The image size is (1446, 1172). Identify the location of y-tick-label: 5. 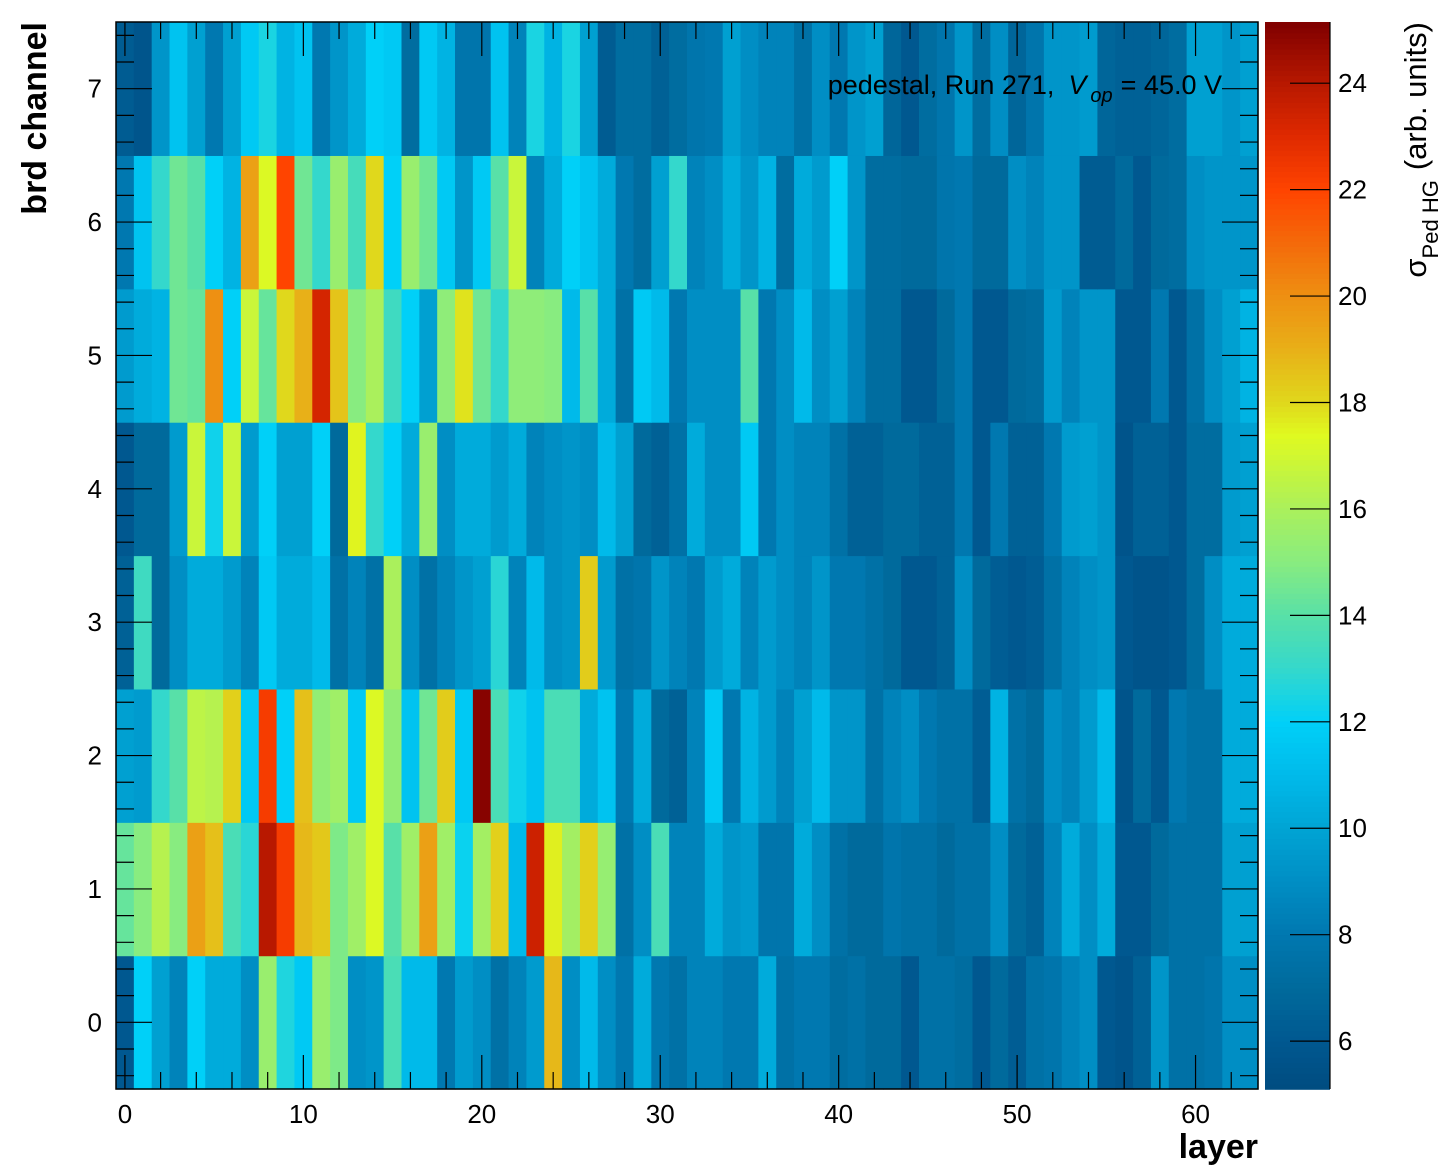
(95, 355).